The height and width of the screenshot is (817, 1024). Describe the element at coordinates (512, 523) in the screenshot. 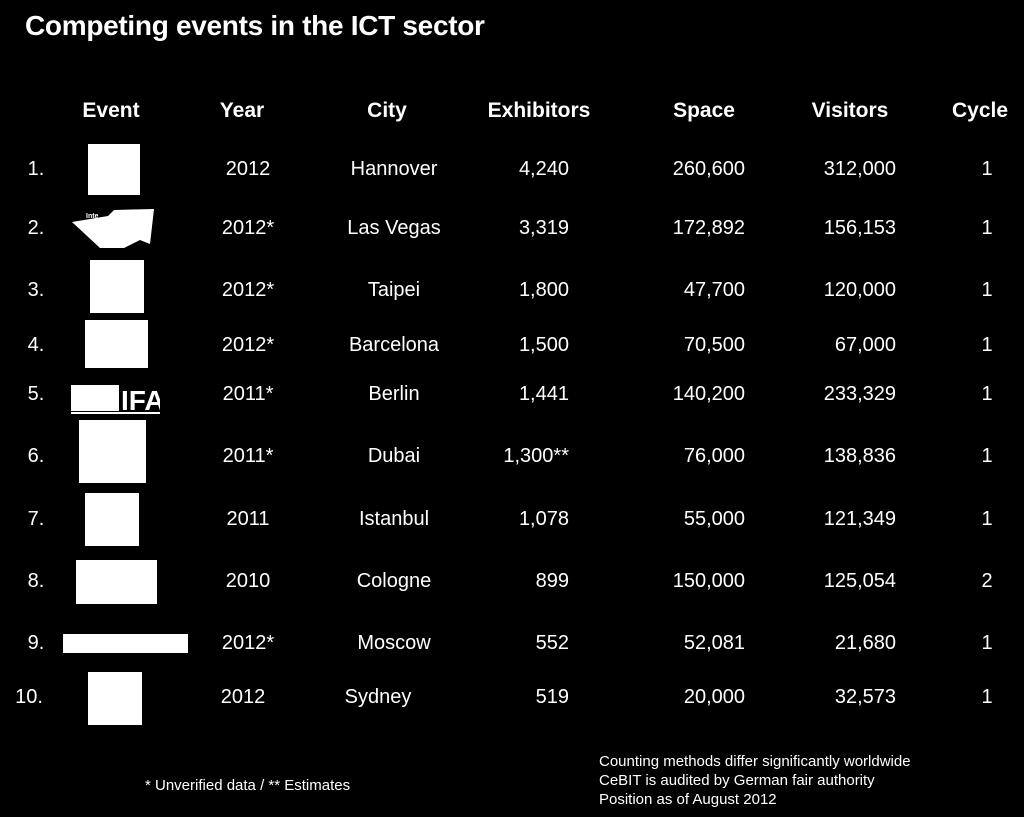

I see `table-row: 7. 2011 Istanbul 1,078 55,000 121,349 1` at that location.